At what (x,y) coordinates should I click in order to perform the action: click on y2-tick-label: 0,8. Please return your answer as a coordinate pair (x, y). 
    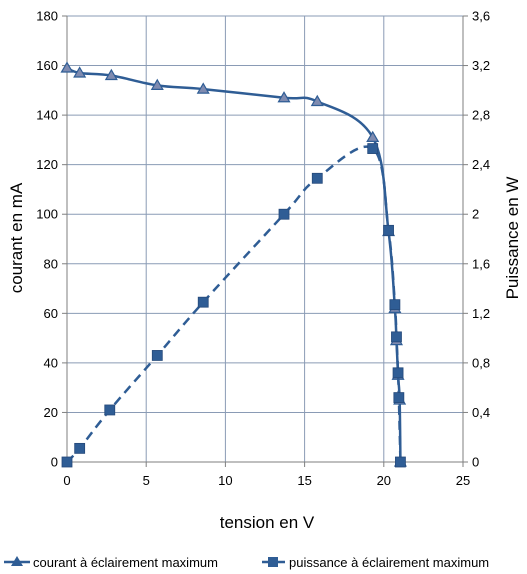
    Looking at the image, I should click on (481, 362).